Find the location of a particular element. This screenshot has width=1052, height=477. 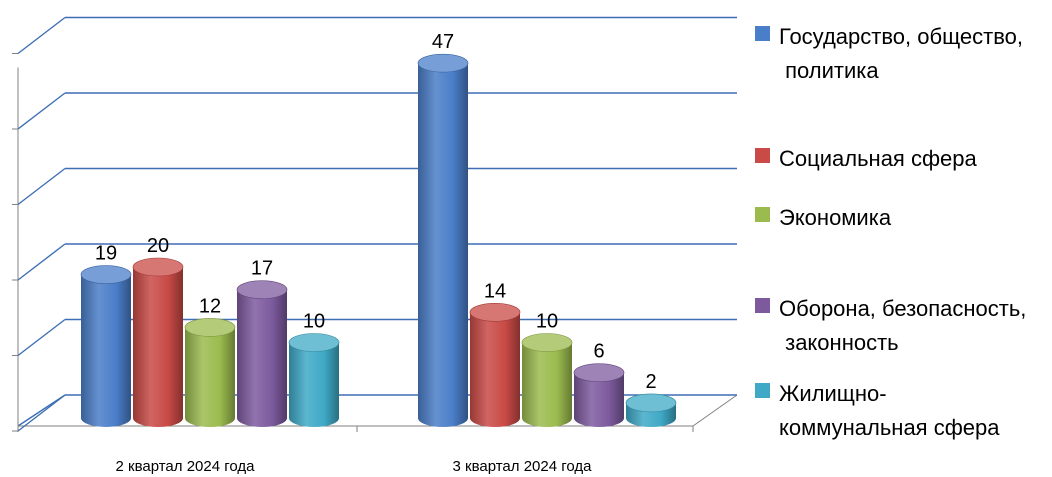

data-label: 2 is located at coordinates (650, 382).